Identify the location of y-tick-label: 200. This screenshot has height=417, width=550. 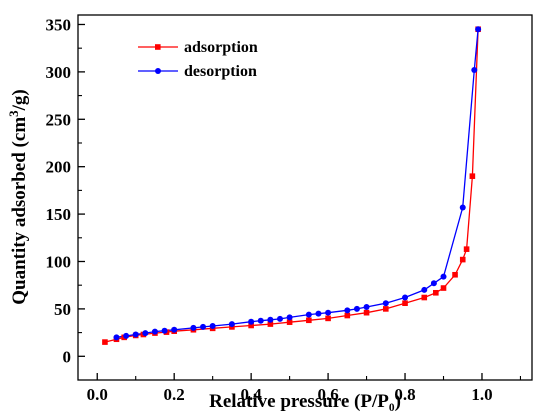
(59, 167).